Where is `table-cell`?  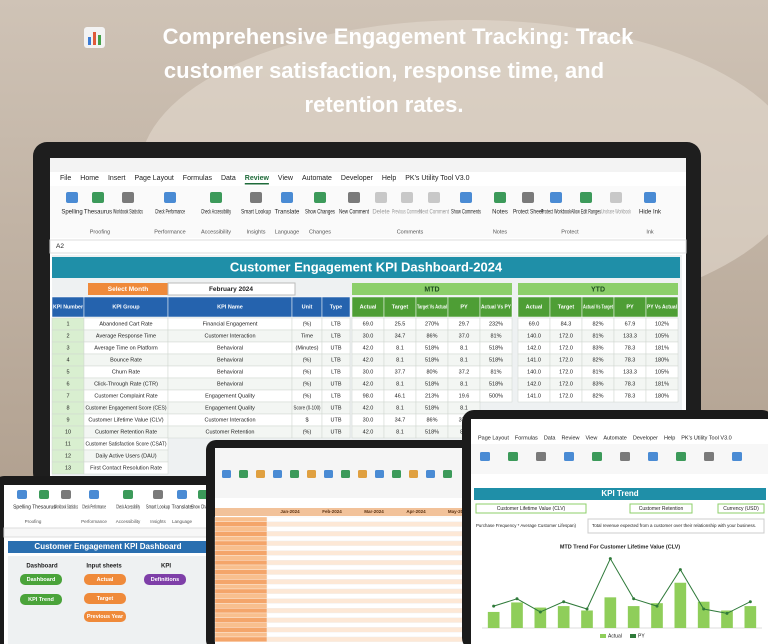 table-cell is located at coordinates (336, 432).